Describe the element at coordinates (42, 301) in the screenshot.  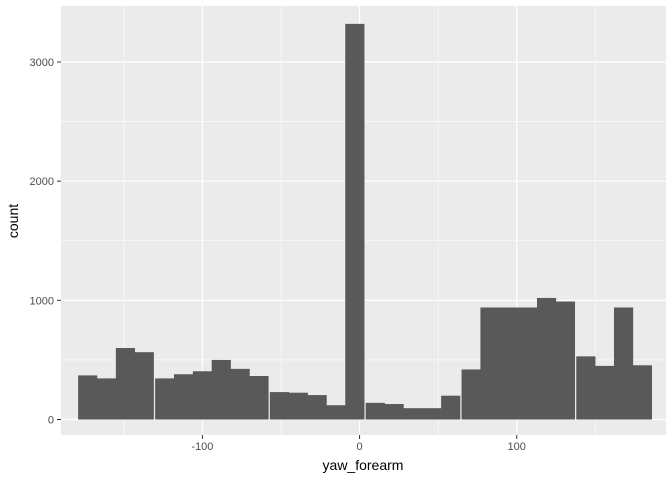
I see `y-tick-label: 1000` at that location.